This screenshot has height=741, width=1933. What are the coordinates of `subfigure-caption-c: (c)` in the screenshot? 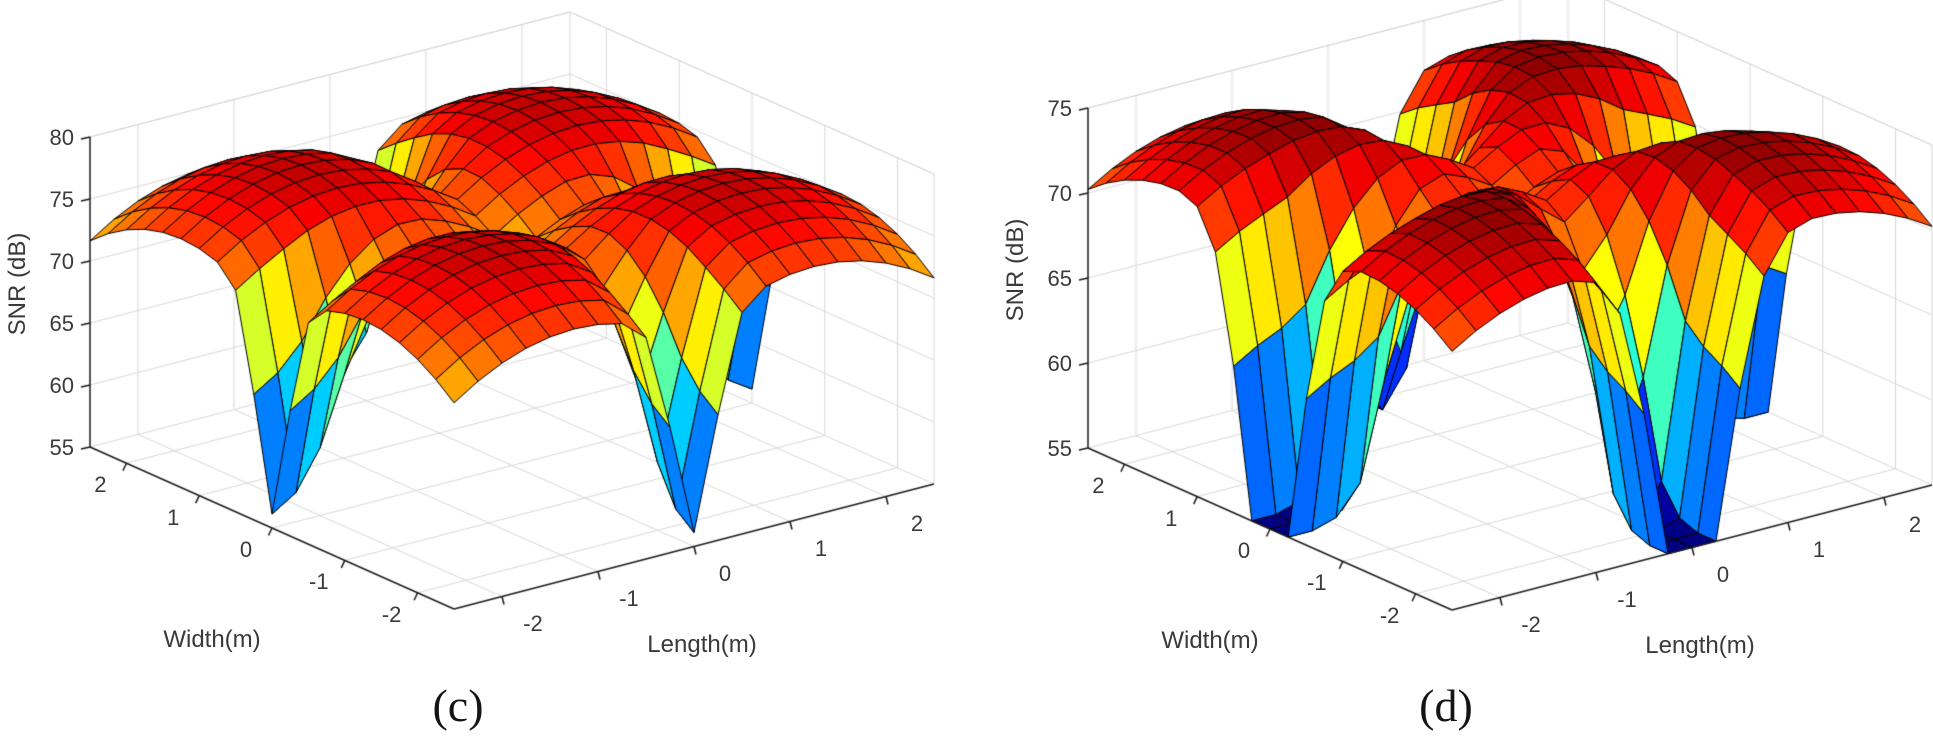 It's located at (458, 705).